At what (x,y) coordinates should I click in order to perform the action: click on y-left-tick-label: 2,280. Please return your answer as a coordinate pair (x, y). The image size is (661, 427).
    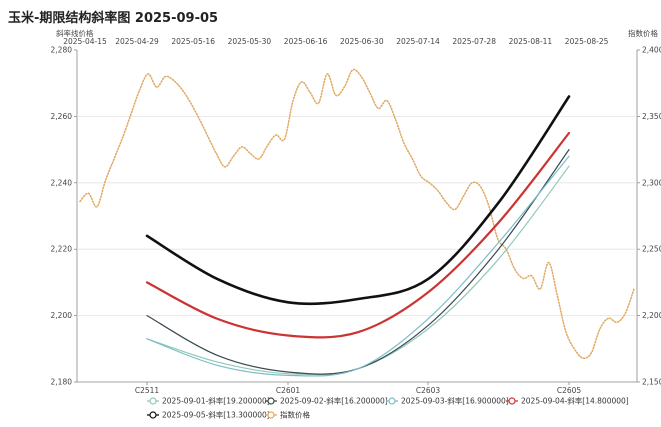
    Looking at the image, I should click on (62, 50).